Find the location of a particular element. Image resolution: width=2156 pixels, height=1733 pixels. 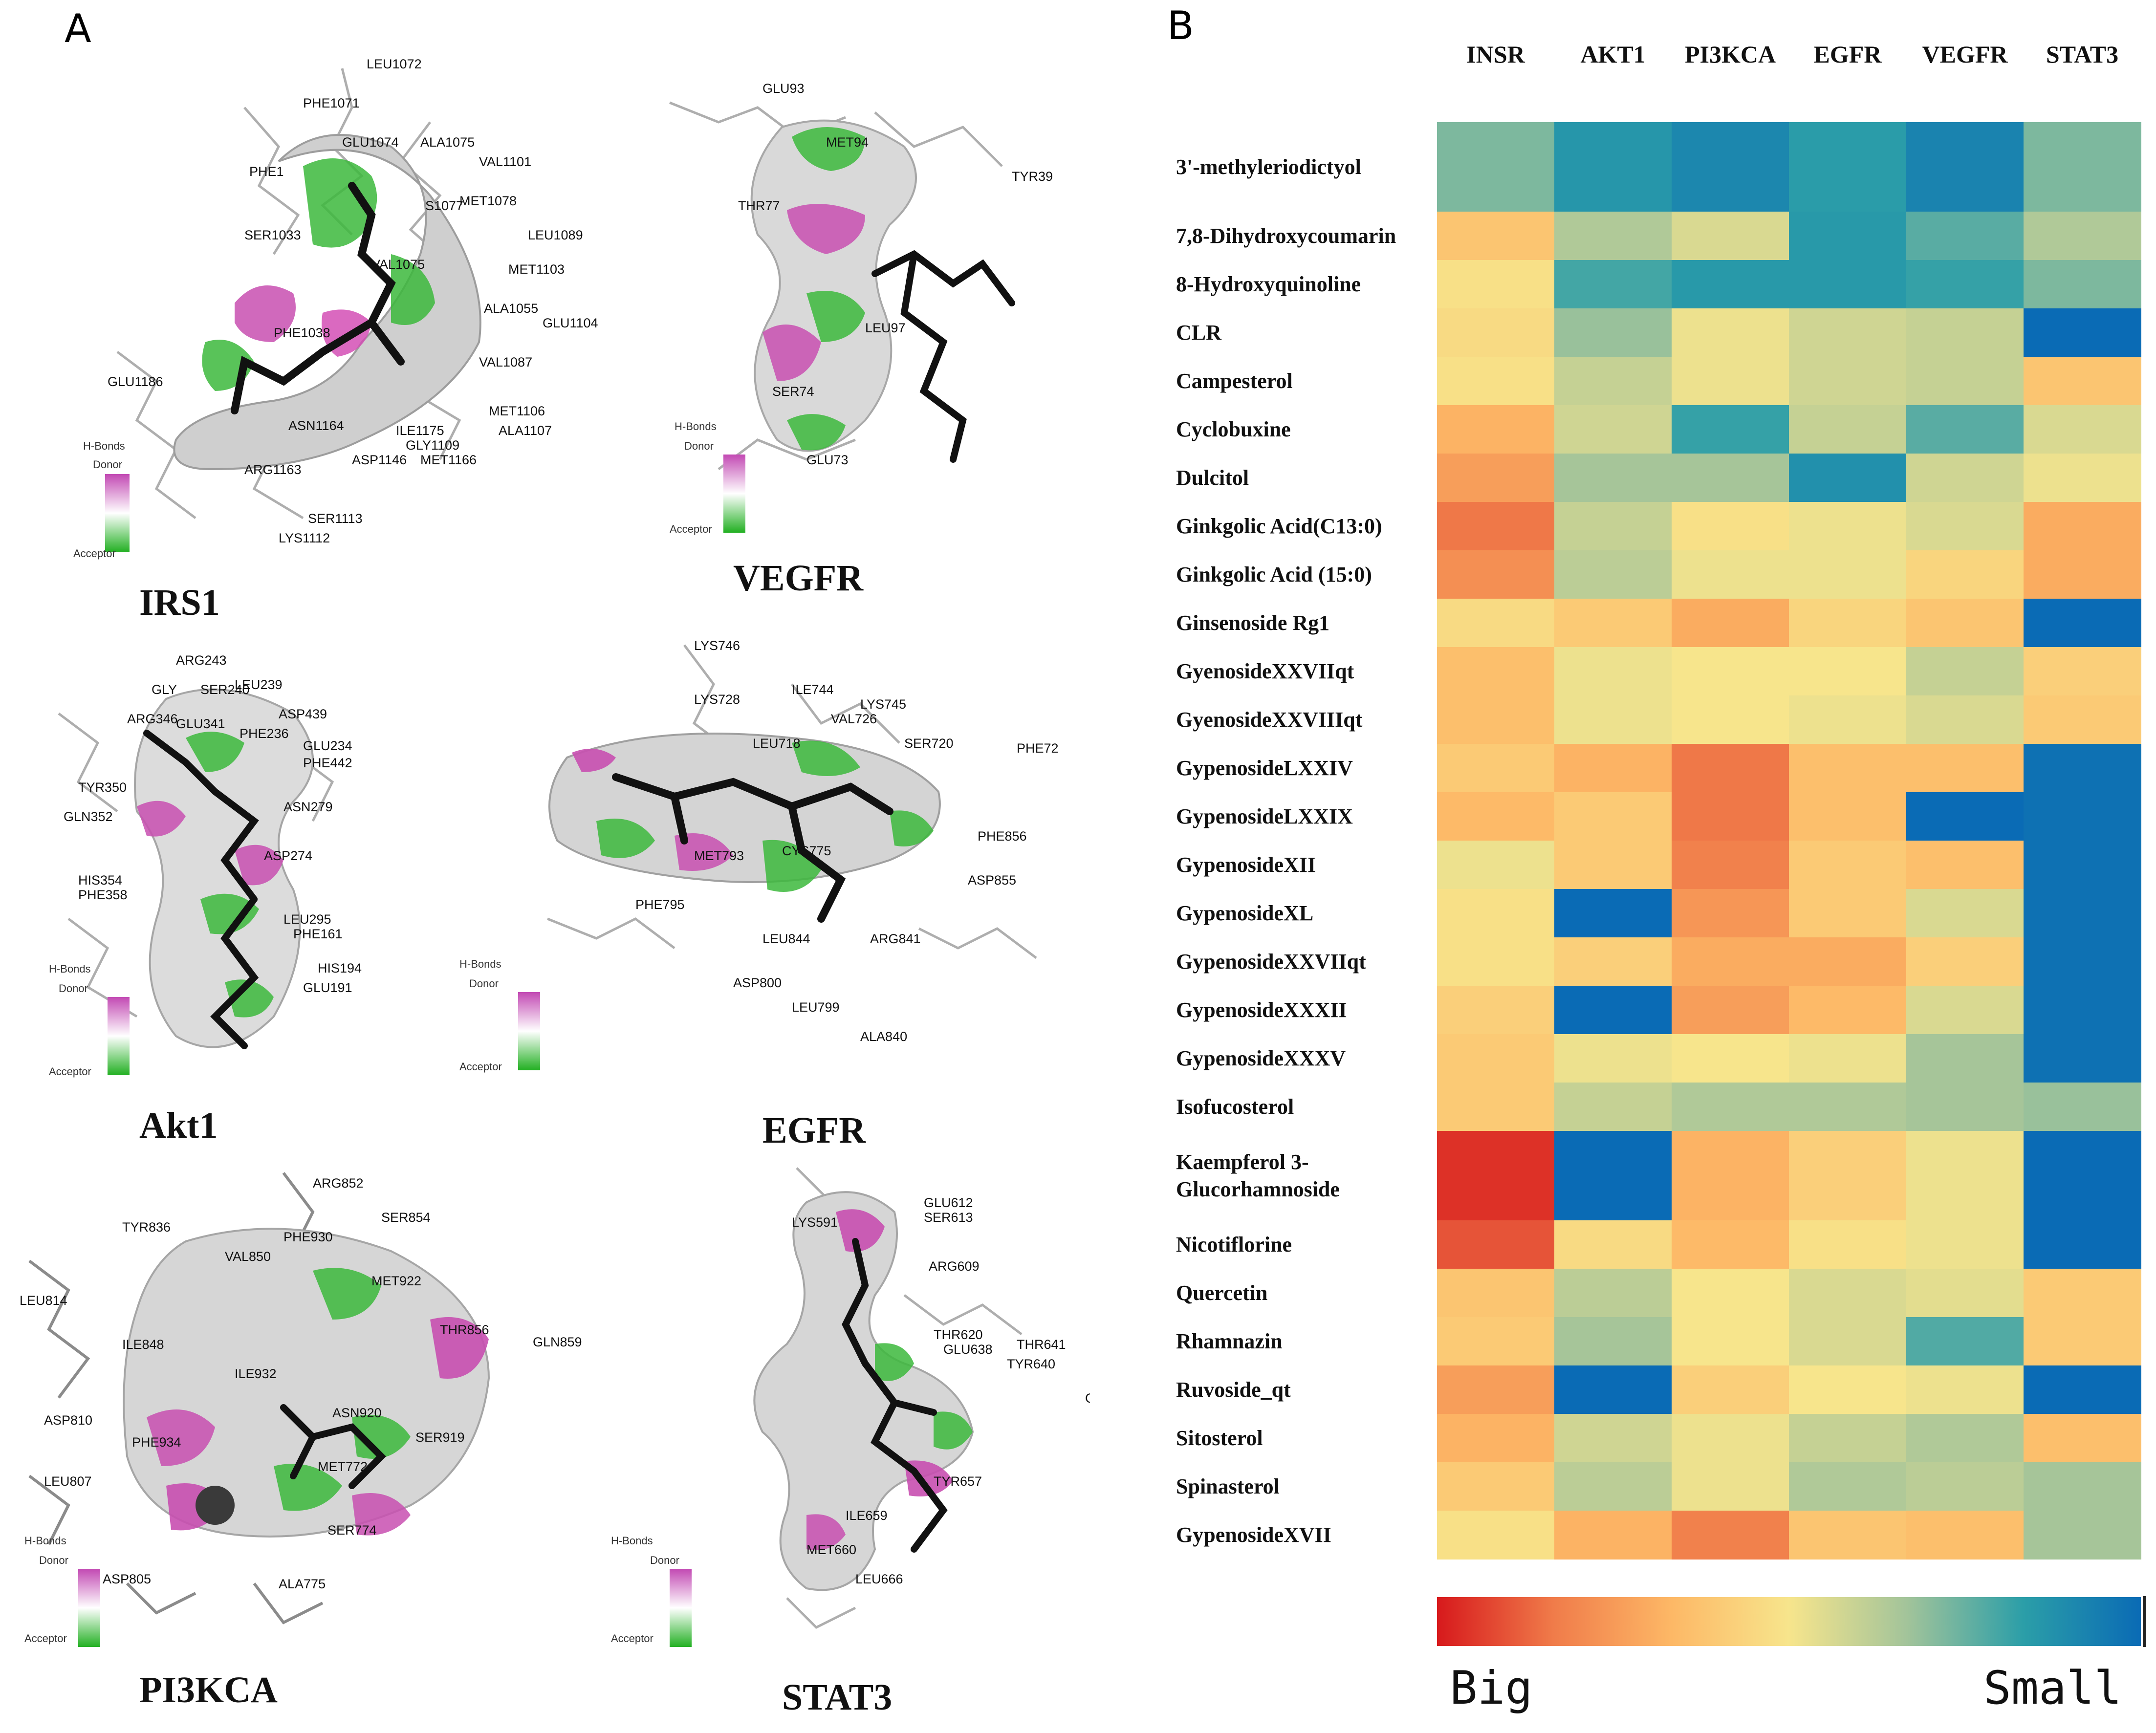

stat3-residue-label: TYR640 is located at coordinates (1031, 1364).